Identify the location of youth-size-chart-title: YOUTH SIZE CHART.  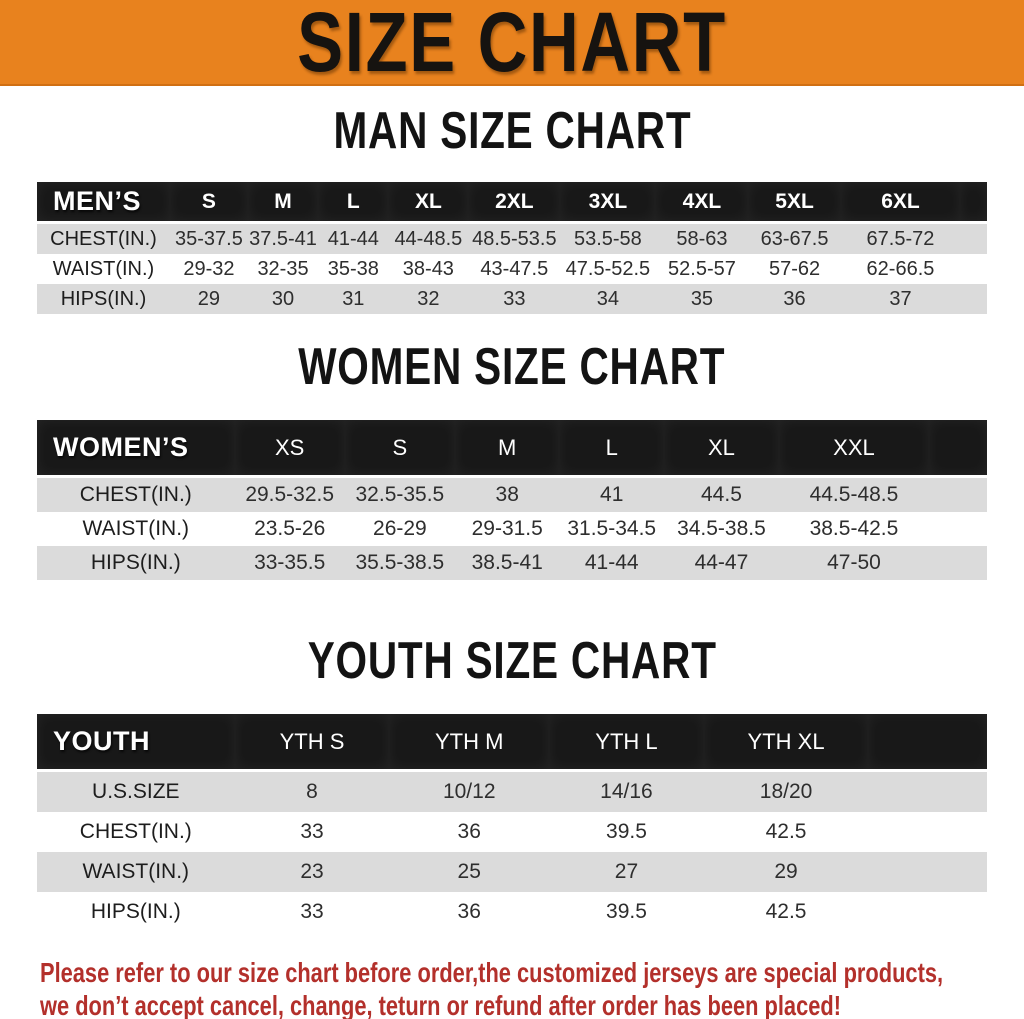
(512, 661).